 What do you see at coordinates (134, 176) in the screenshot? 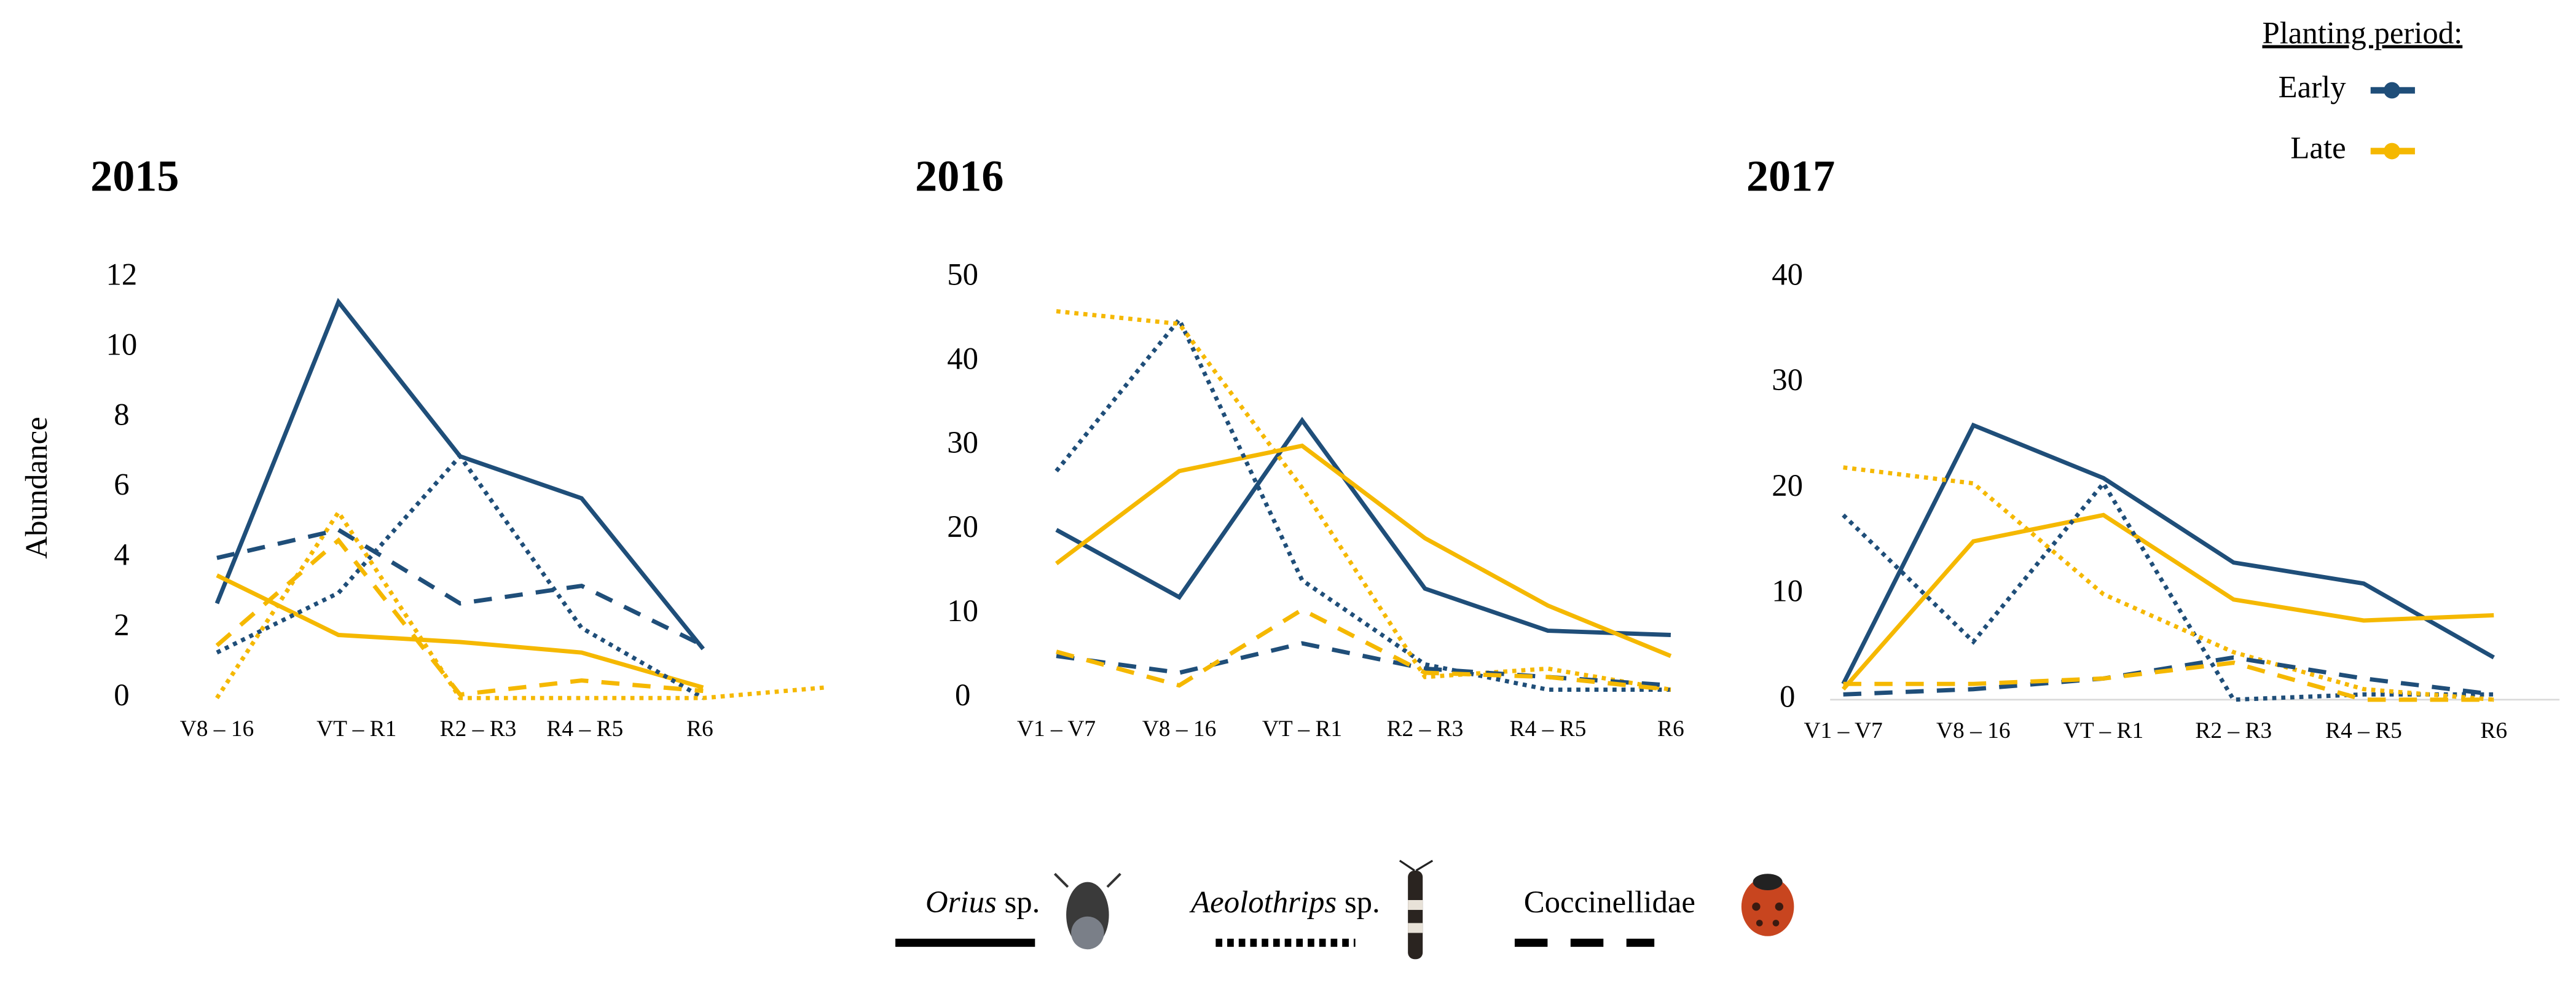
I see `chart-title: 2015` at bounding box center [134, 176].